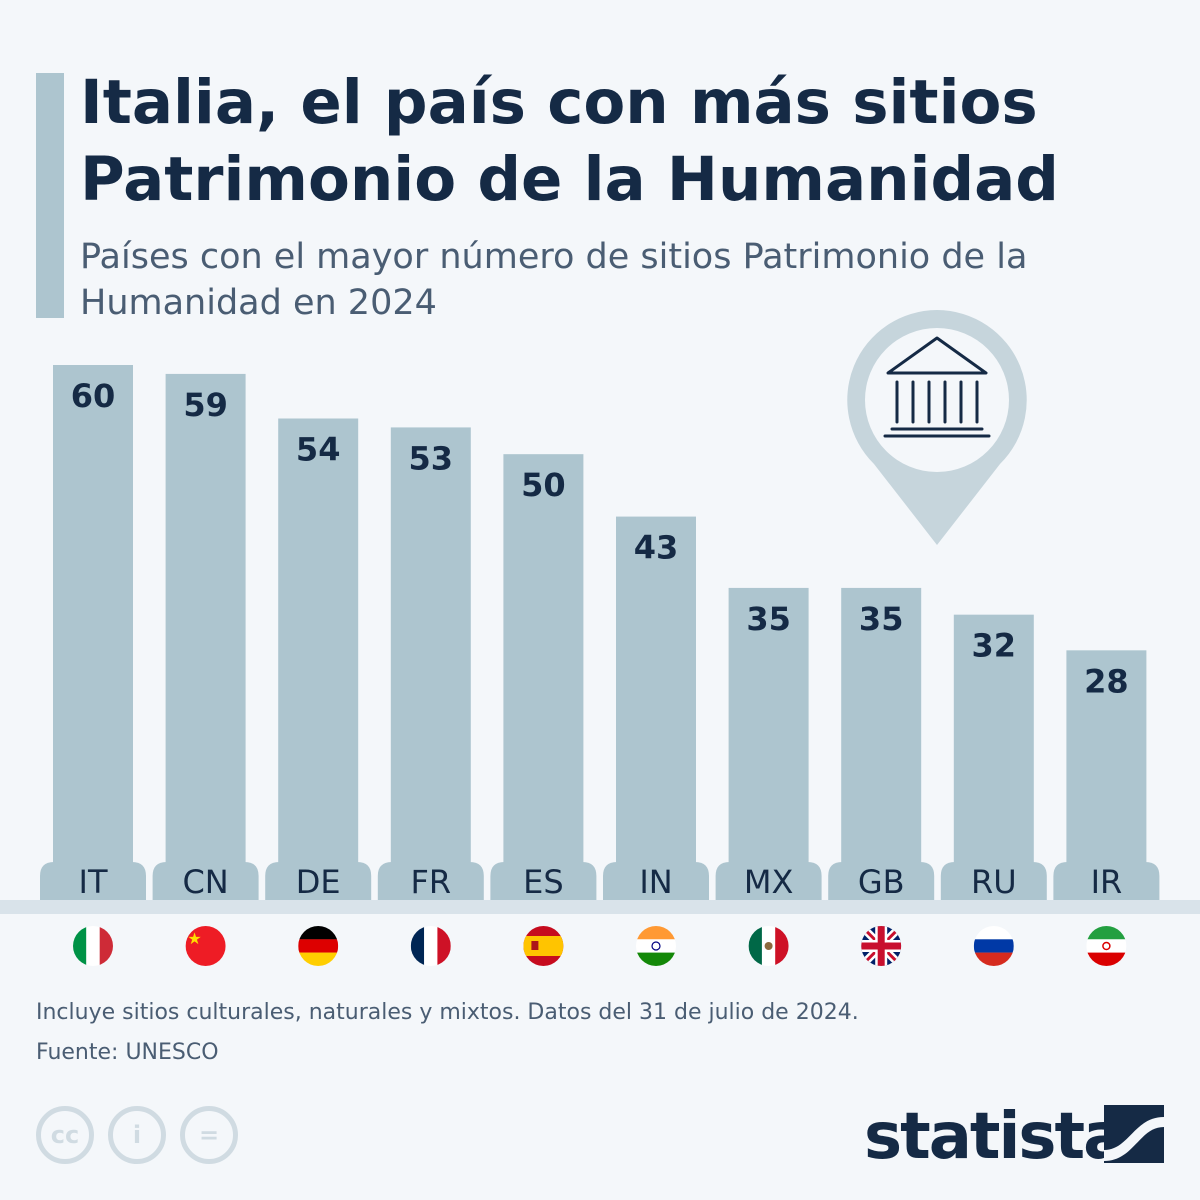  I want to click on russia-flag-icon, so click(993, 946).